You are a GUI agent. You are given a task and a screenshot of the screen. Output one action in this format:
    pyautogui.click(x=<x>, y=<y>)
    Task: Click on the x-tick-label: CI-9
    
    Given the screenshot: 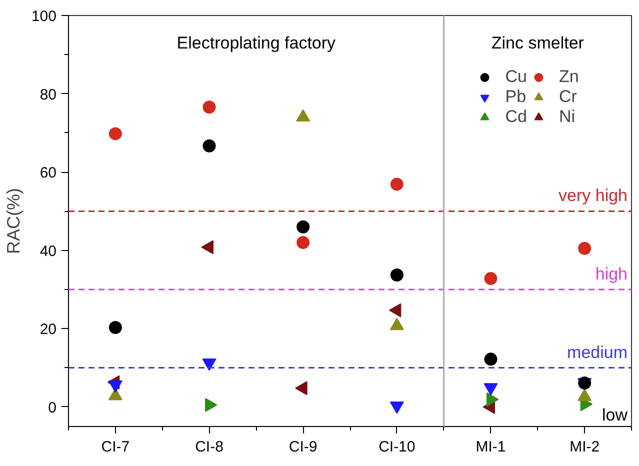 What is the action you would take?
    pyautogui.click(x=303, y=447)
    